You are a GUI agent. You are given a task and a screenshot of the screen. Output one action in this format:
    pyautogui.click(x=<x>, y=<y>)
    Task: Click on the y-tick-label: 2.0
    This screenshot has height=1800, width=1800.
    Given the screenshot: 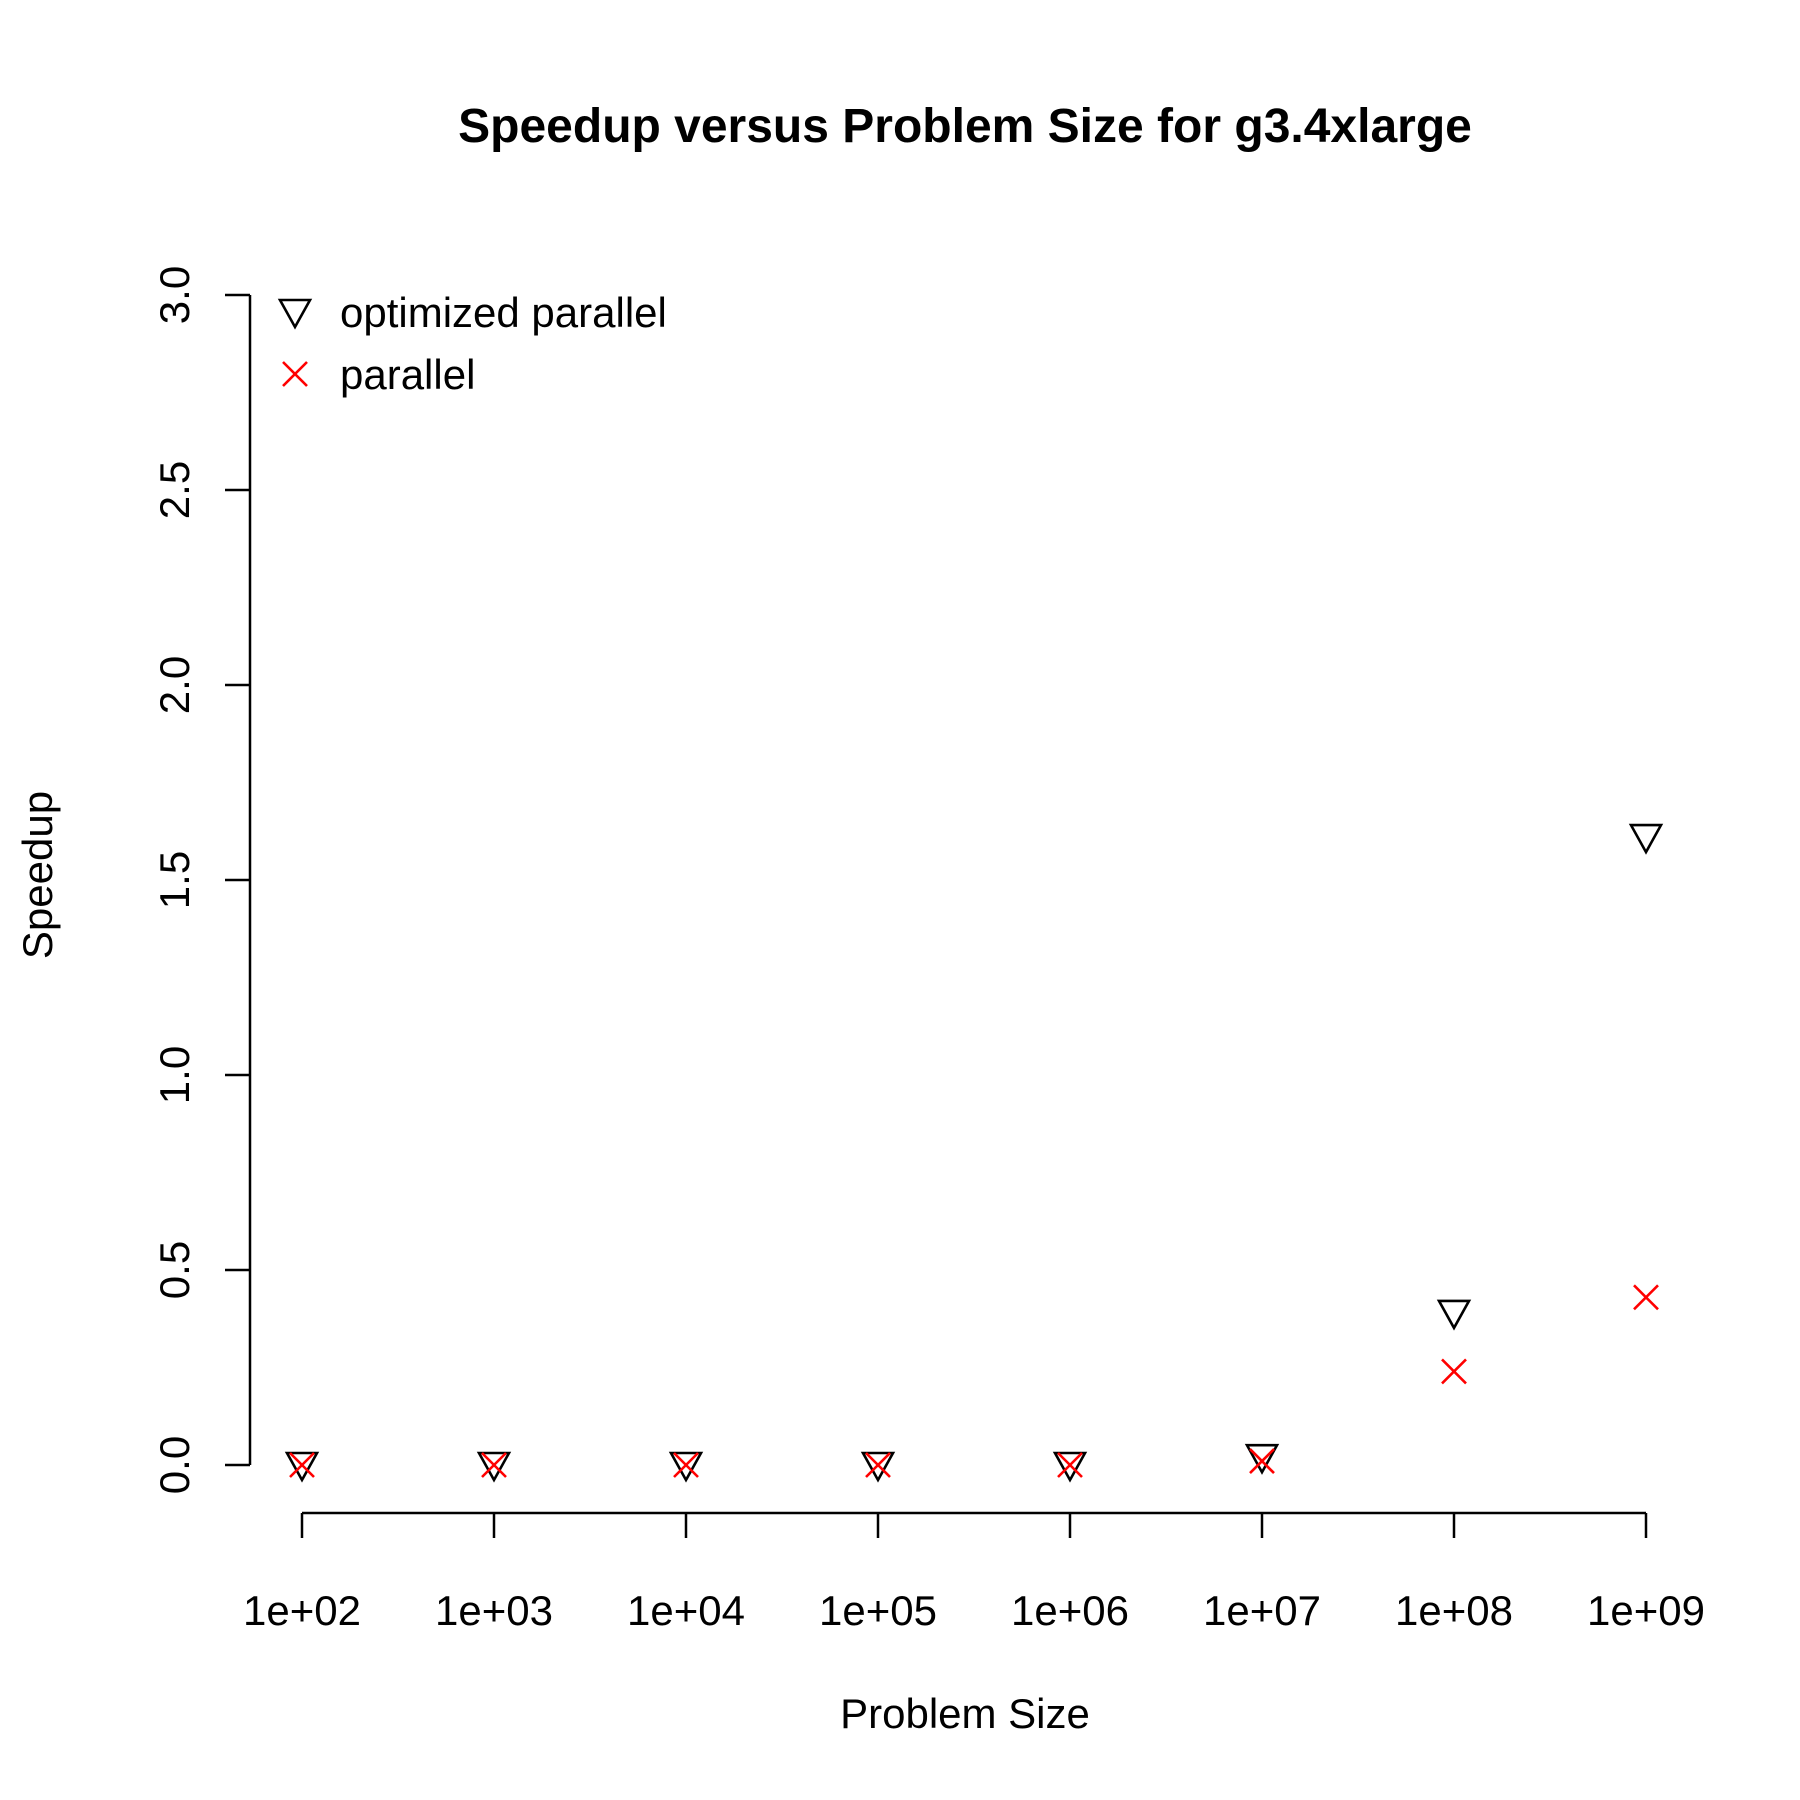 What is the action you would take?
    pyautogui.click(x=174, y=685)
    